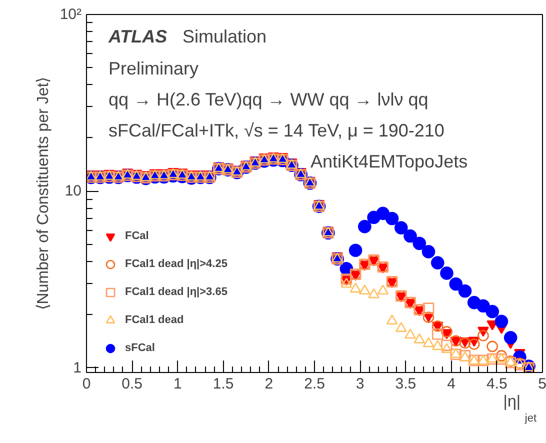 The image size is (546, 443). What do you see at coordinates (314, 384) in the screenshot?
I see `x-tick-label: 2.5` at bounding box center [314, 384].